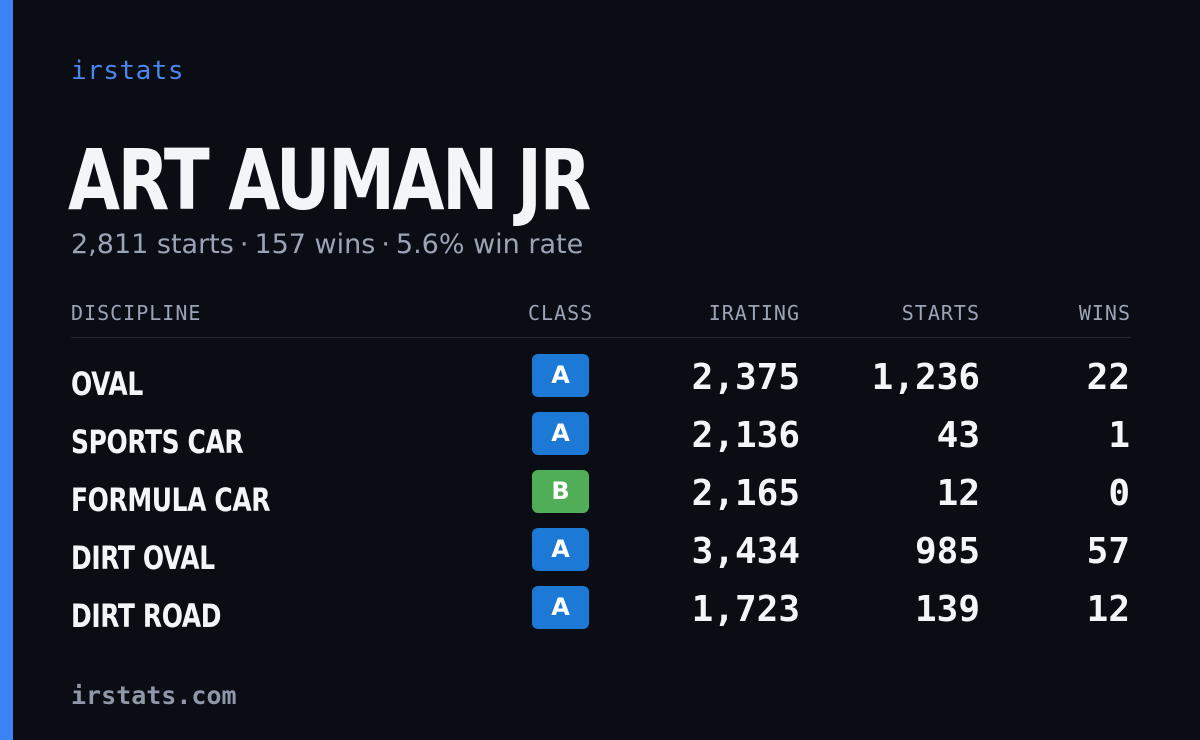 The width and height of the screenshot is (1200, 740). Describe the element at coordinates (940, 313) in the screenshot. I see `header-starts: STARTS` at that location.